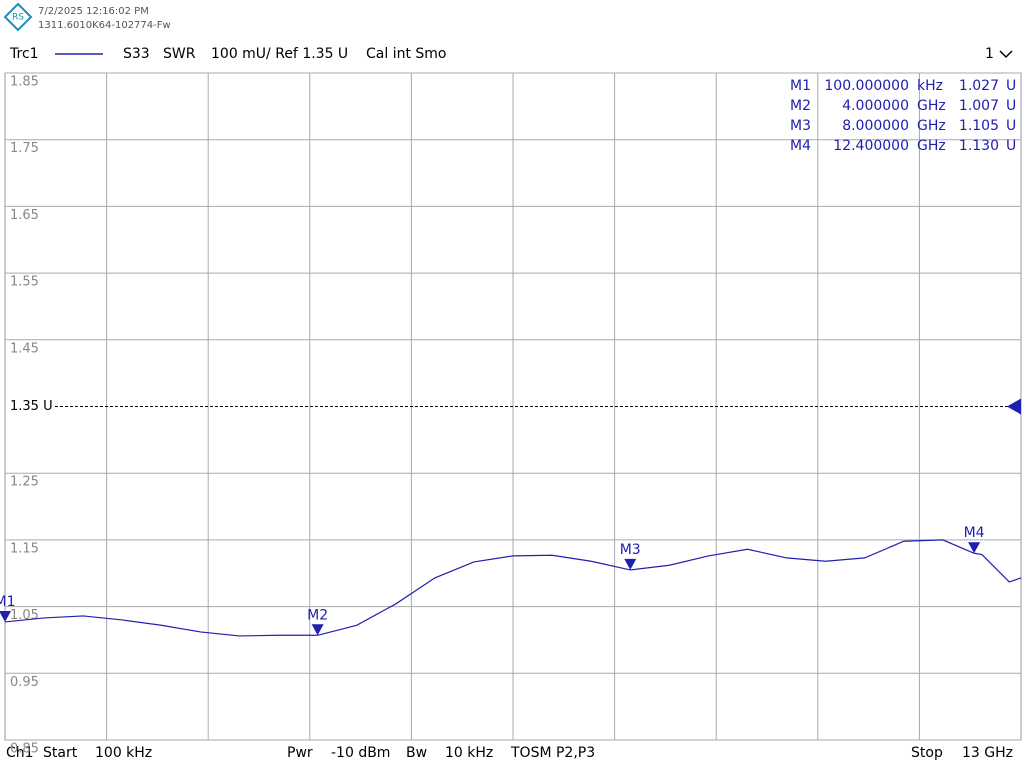  What do you see at coordinates (800, 146) in the screenshot?
I see `marker-table-name: M4` at bounding box center [800, 146].